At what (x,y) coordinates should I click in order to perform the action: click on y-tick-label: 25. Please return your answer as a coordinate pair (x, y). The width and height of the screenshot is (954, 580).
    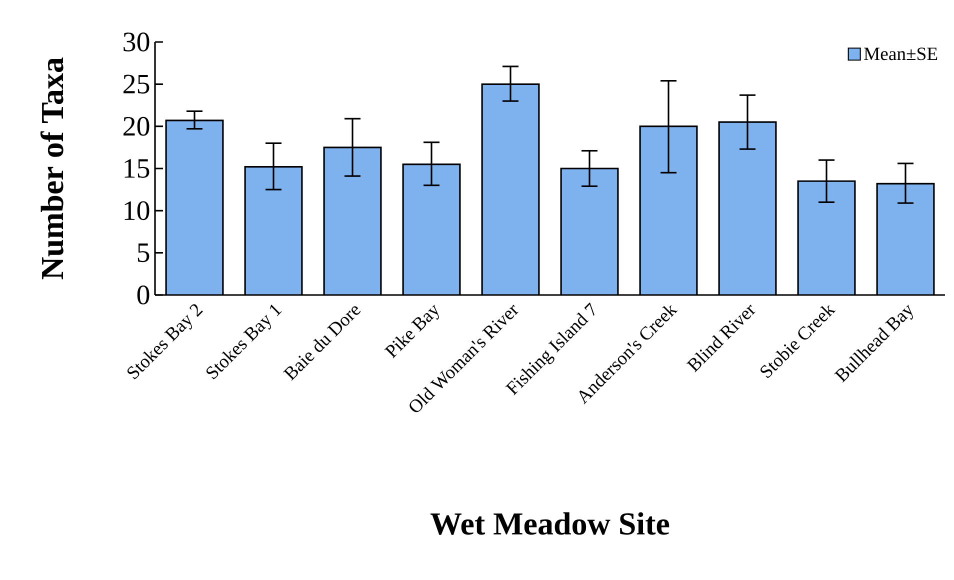
    Looking at the image, I should click on (137, 84).